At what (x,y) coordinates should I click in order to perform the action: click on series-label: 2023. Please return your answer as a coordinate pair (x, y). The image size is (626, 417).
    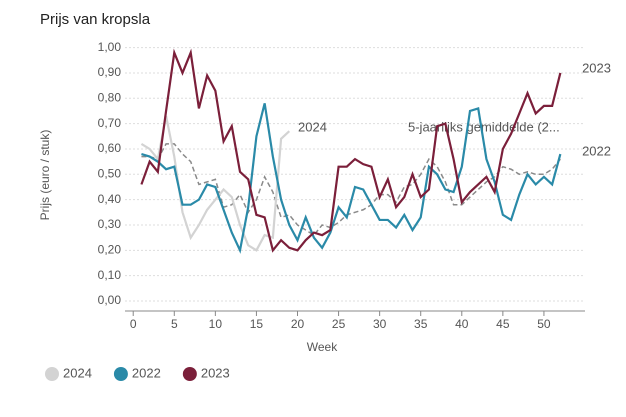
    Looking at the image, I should click on (596, 67).